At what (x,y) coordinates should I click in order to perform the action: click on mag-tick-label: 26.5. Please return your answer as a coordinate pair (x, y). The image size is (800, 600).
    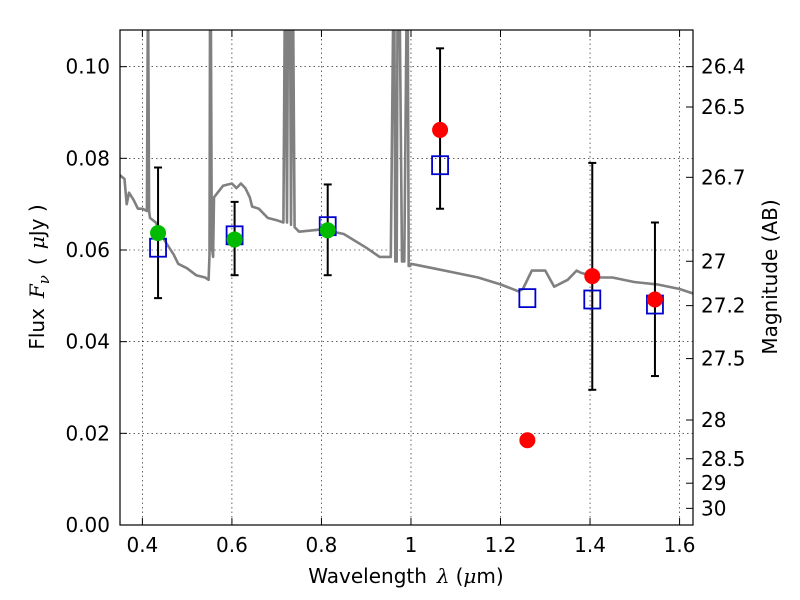
    Looking at the image, I should click on (723, 107).